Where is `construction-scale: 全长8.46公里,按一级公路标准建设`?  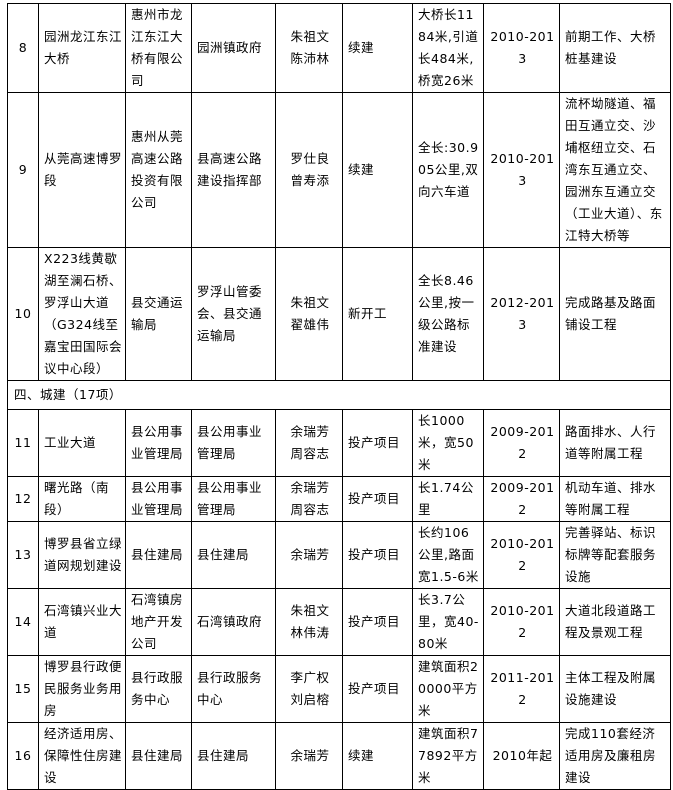 construction-scale: 全长8.46公里,按一级公路标准建设 is located at coordinates (448, 314).